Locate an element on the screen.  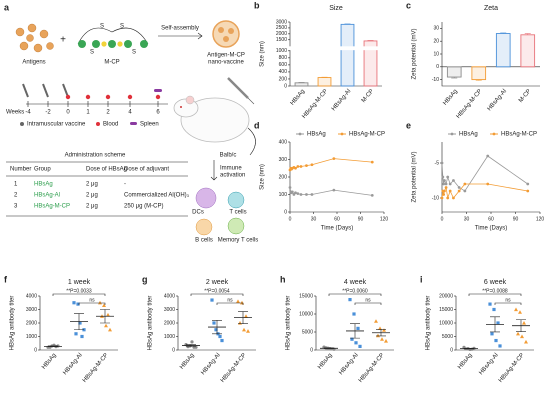
significance-label: **P=0.0088 is located at coordinates (495, 291).